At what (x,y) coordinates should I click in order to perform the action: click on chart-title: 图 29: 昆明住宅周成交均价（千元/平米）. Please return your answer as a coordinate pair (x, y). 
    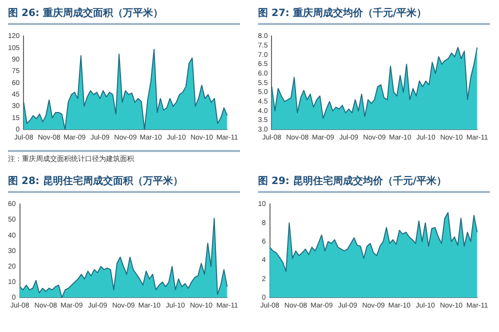
    Looking at the image, I should click on (374, 183).